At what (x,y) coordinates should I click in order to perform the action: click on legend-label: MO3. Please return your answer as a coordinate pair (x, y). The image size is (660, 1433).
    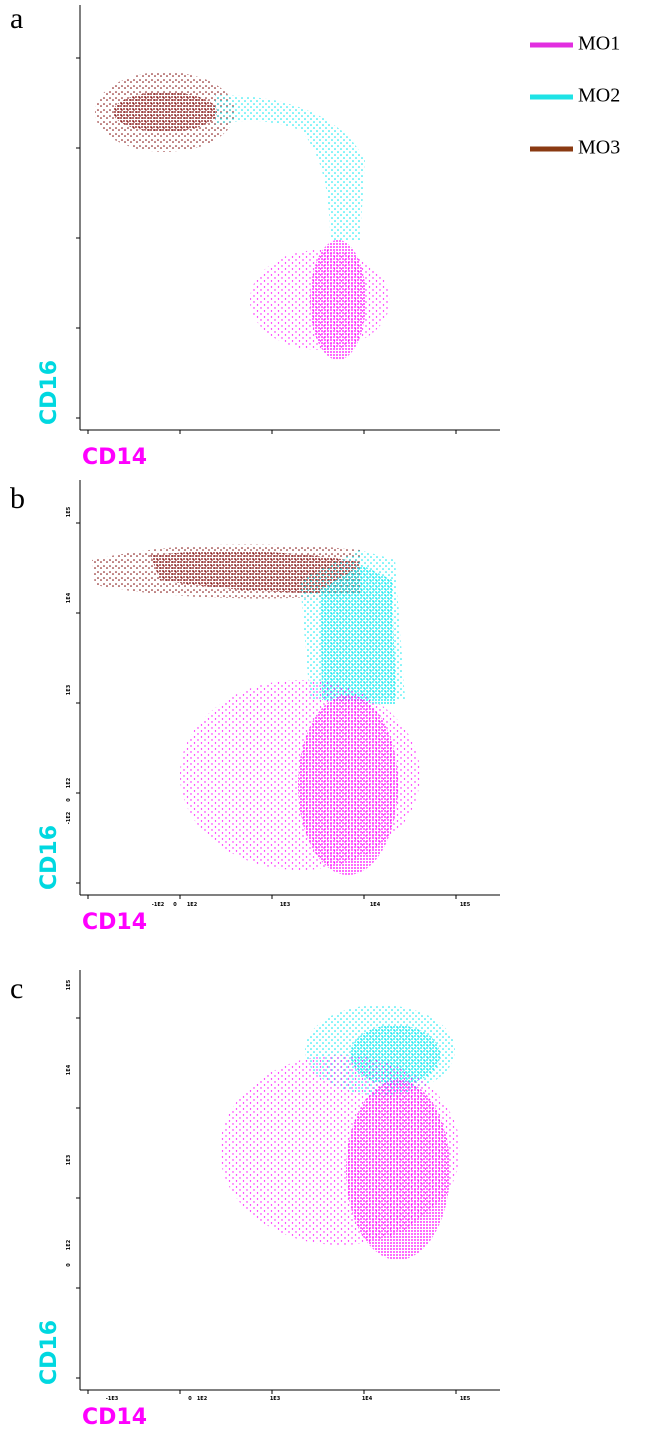
    Looking at the image, I should click on (599, 148).